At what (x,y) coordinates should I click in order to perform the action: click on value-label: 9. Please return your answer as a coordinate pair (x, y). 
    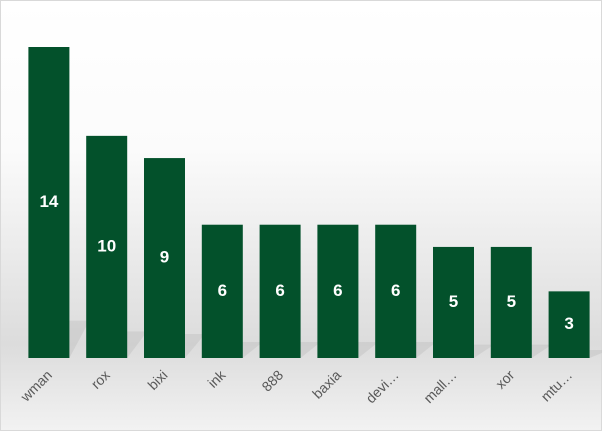
    Looking at the image, I should click on (164, 257).